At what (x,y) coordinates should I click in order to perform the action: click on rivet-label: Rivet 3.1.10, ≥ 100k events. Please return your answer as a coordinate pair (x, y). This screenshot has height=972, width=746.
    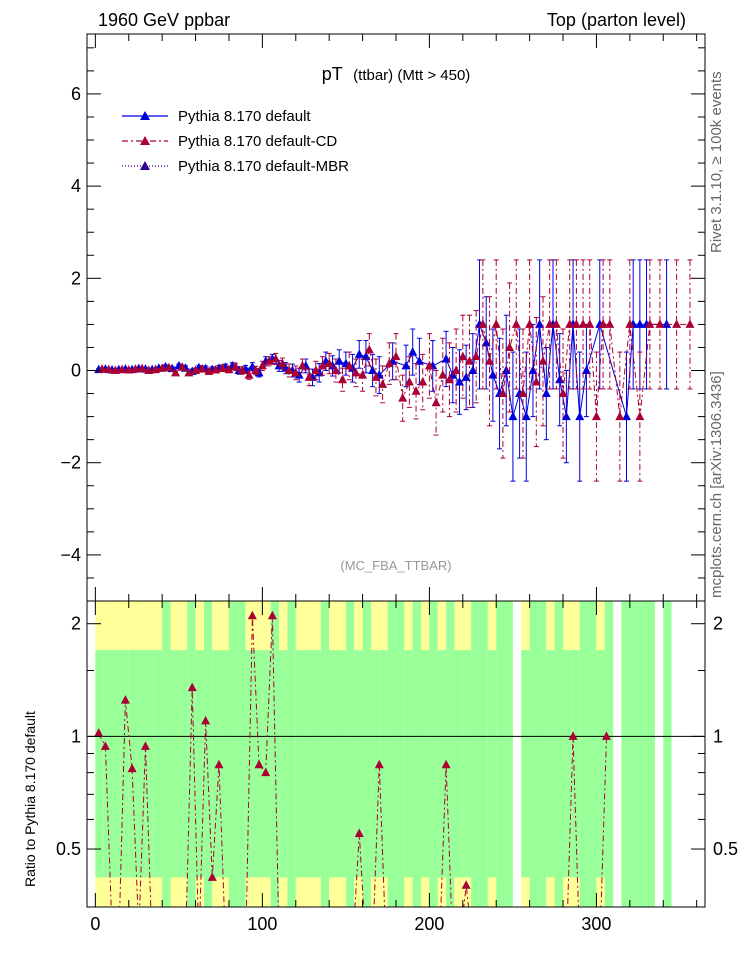
    Looking at the image, I should click on (716, 162).